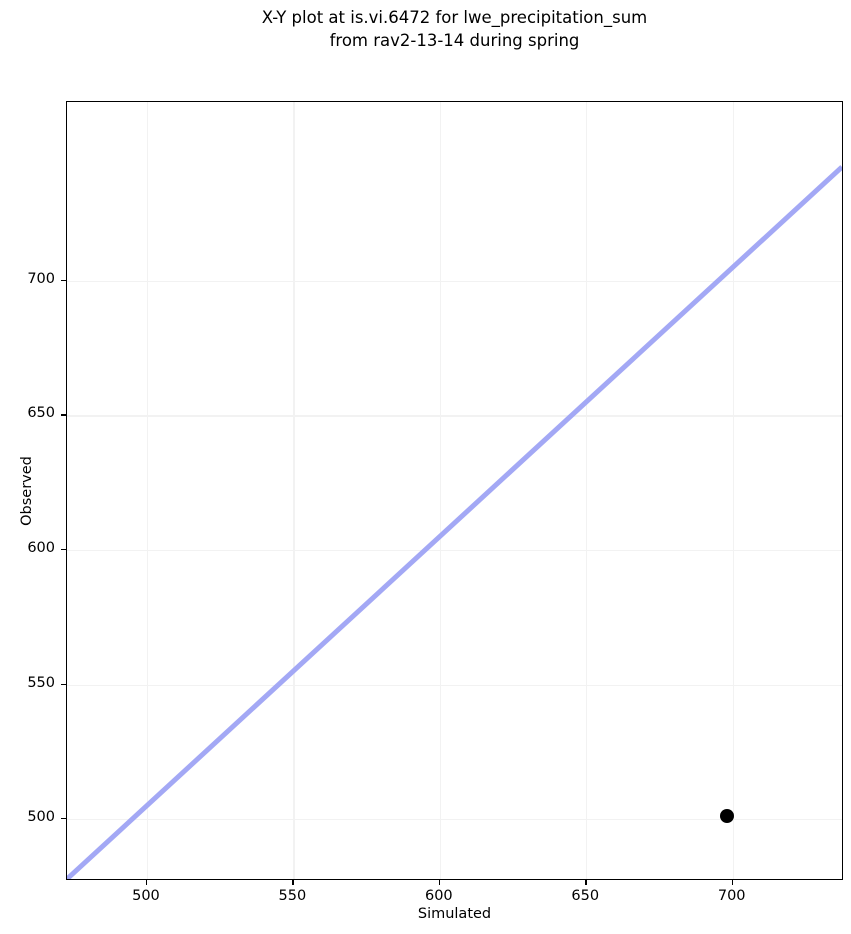 The height and width of the screenshot is (934, 851). Describe the element at coordinates (41, 817) in the screenshot. I see `y-tick-label: 500` at that location.